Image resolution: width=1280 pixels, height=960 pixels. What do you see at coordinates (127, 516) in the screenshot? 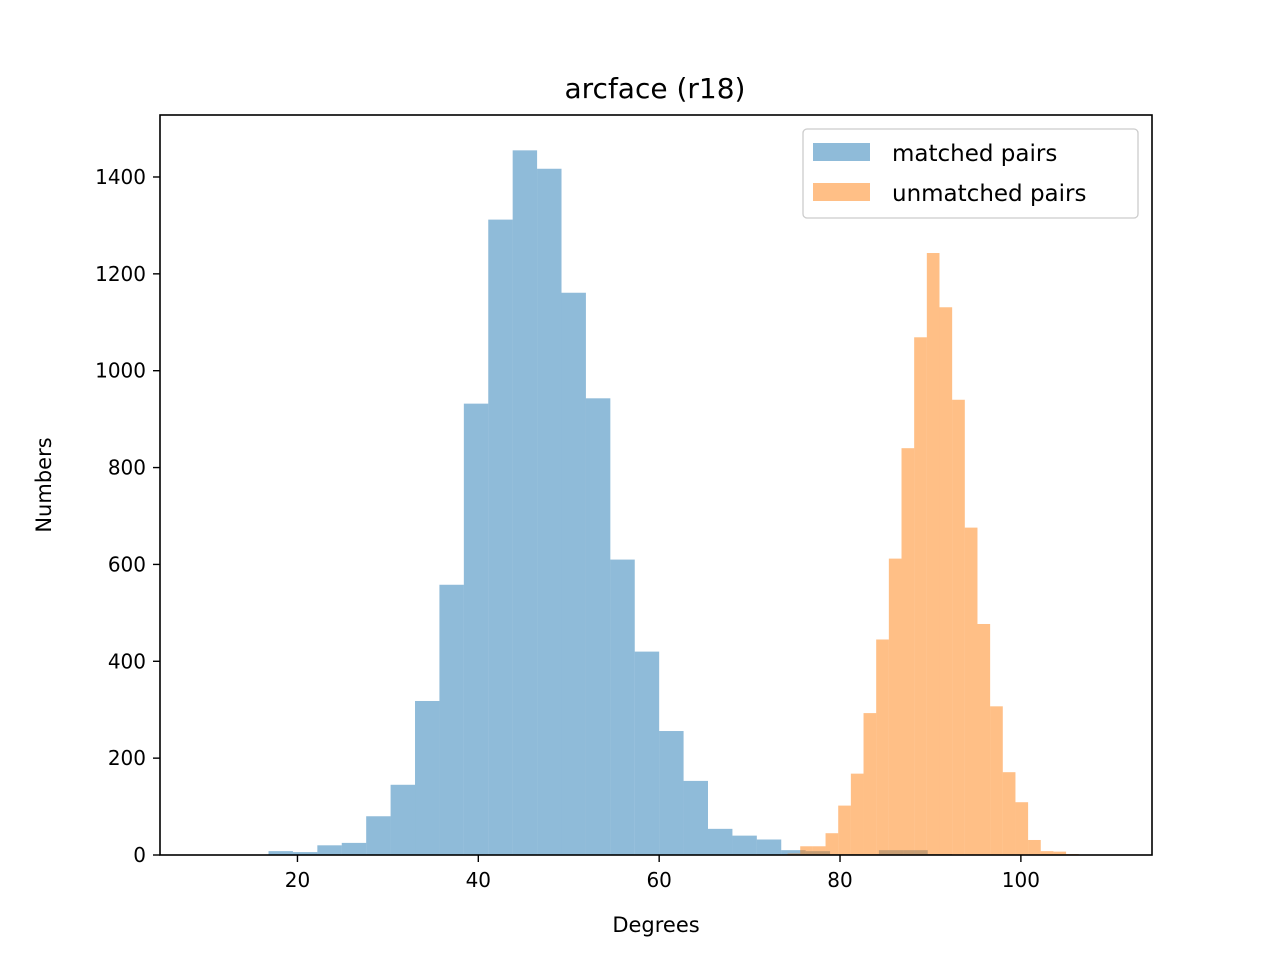
I see `y-axis: 0 200 400 600 800 1000 1200 1400` at bounding box center [127, 516].